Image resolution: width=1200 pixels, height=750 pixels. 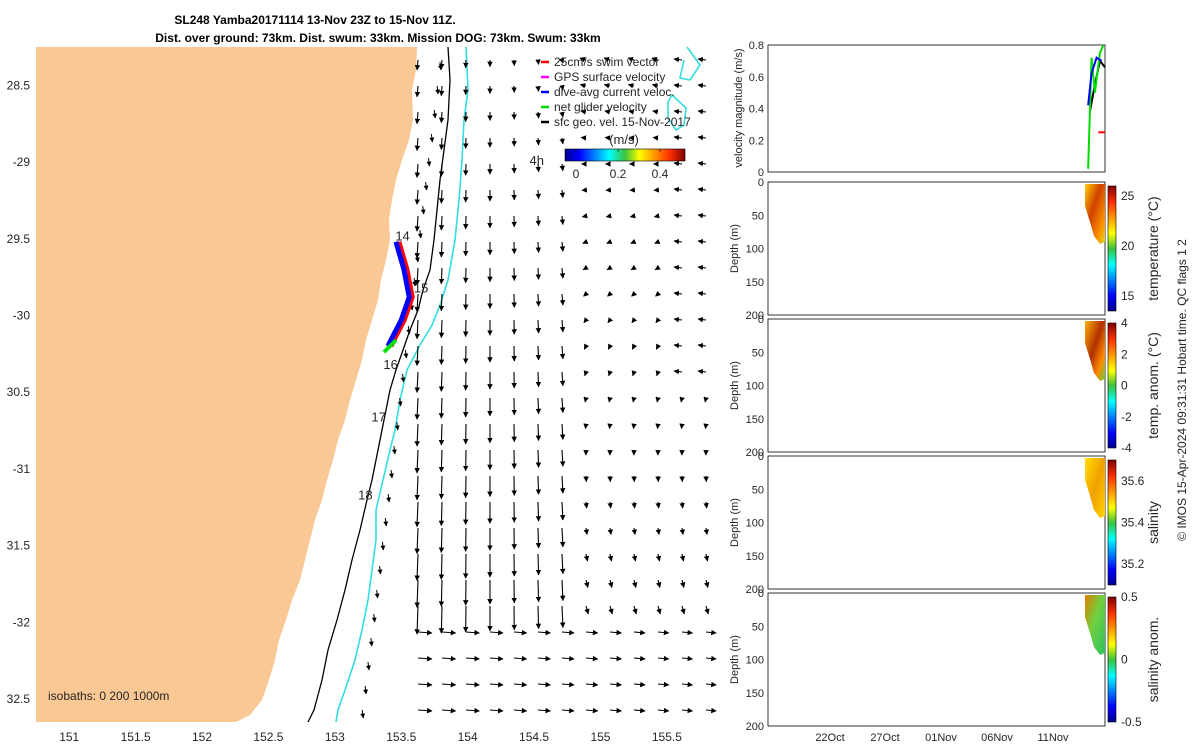 What do you see at coordinates (69, 737) in the screenshot?
I see `map-x-tick-label: 151` at bounding box center [69, 737].